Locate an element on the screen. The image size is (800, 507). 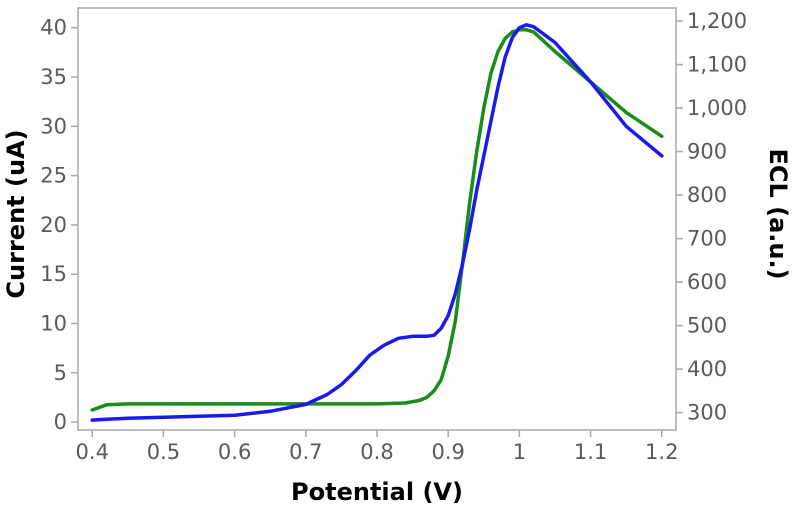
y-tick-label: 0 is located at coordinates (60, 422).